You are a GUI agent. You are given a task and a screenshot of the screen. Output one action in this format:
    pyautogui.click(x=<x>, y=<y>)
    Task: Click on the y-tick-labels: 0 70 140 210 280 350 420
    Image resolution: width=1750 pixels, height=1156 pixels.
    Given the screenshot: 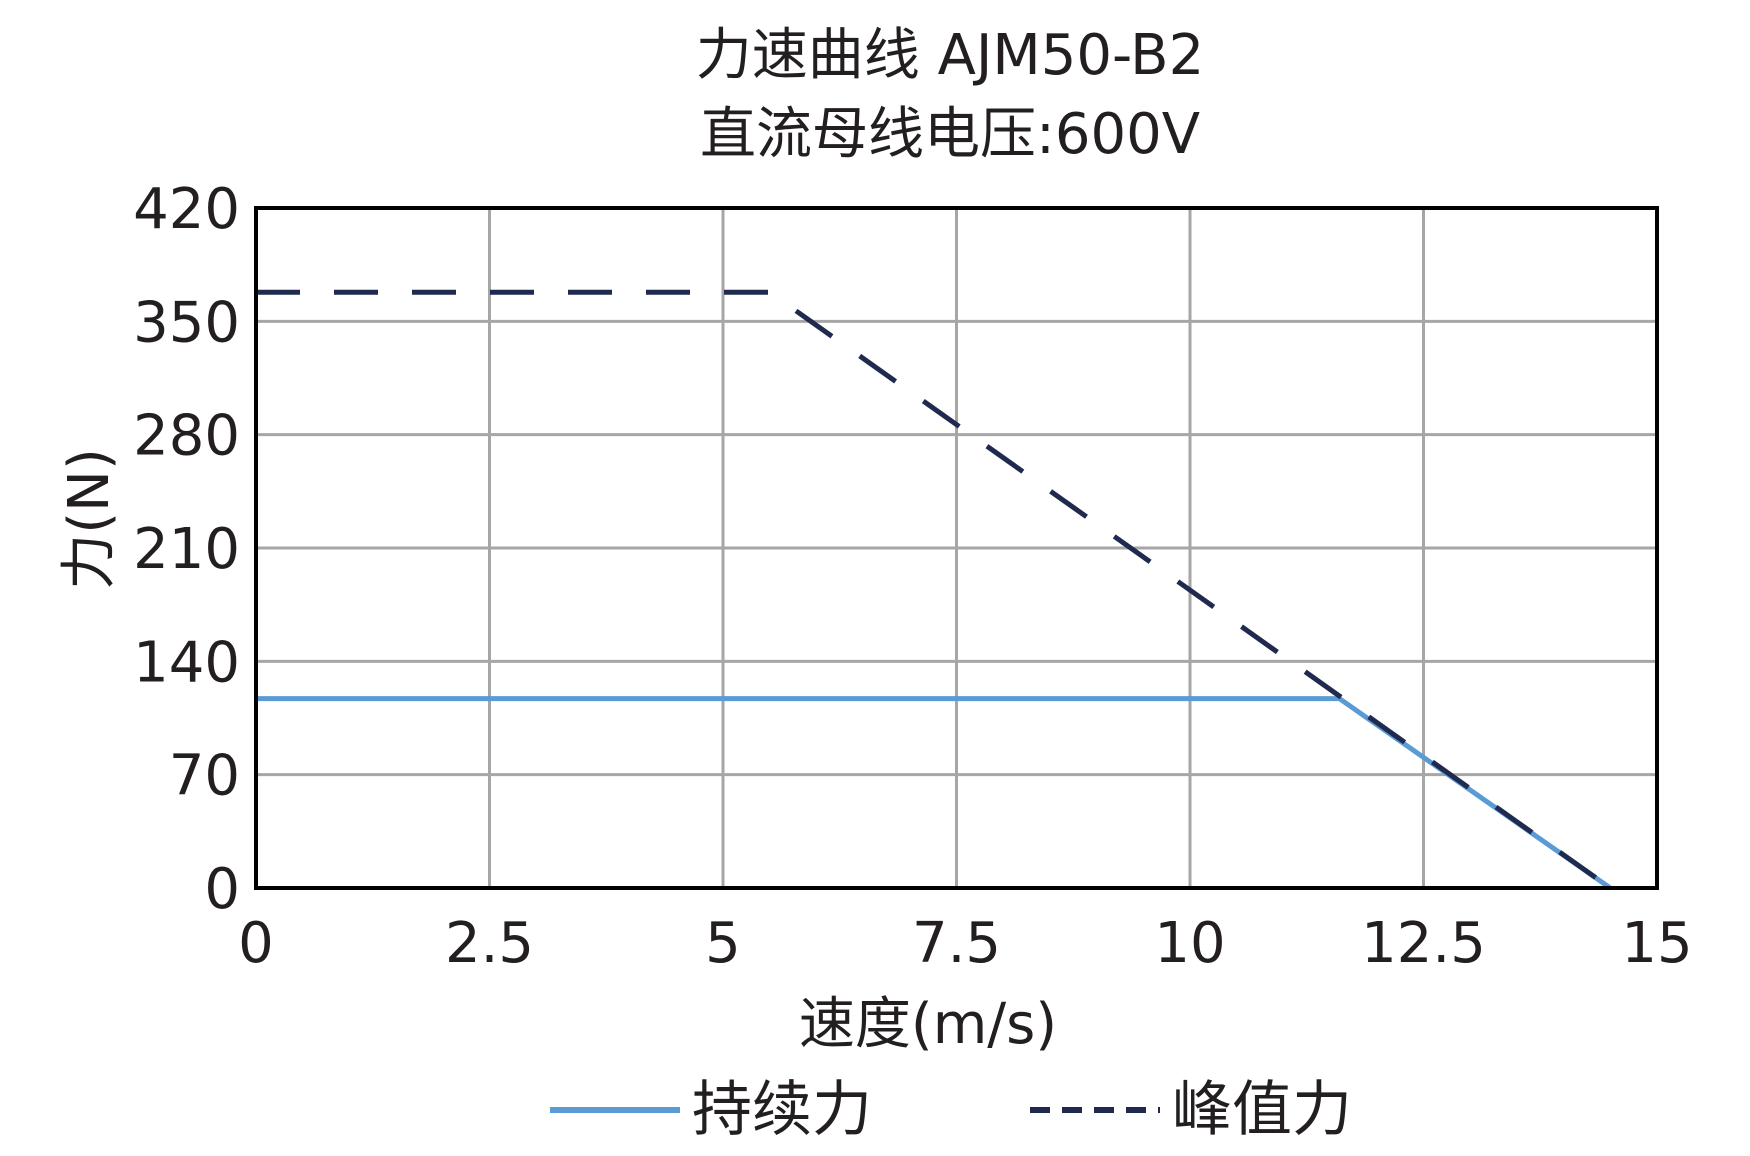 What is the action you would take?
    pyautogui.click(x=186, y=549)
    